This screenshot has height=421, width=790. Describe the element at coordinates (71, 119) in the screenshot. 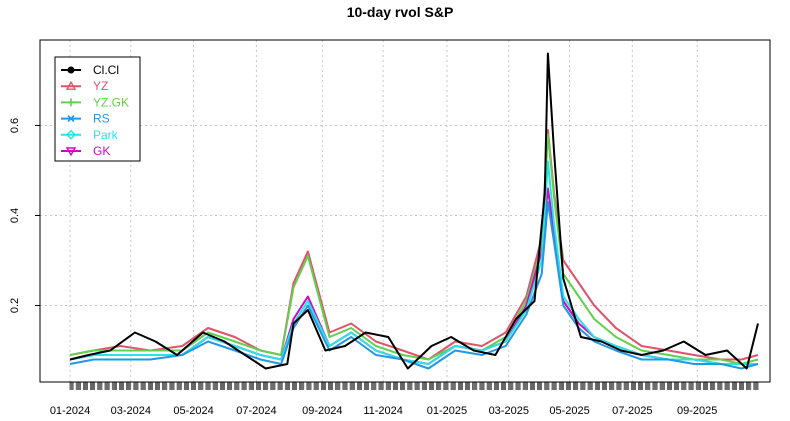

I see `legend-marker-x` at that location.